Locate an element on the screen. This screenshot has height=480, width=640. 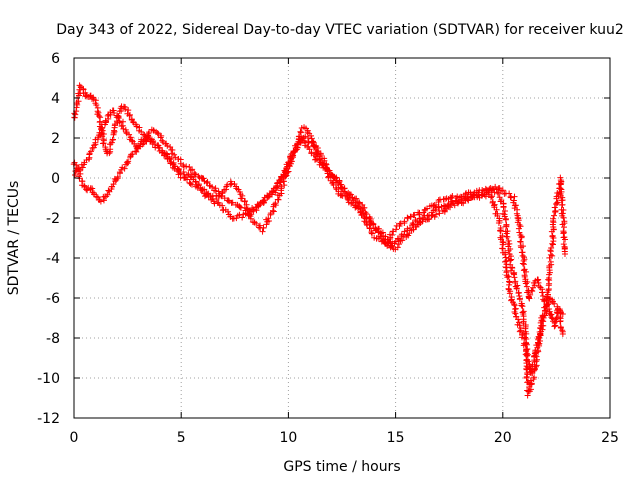
y-tick-label: 0 is located at coordinates (55, 179).